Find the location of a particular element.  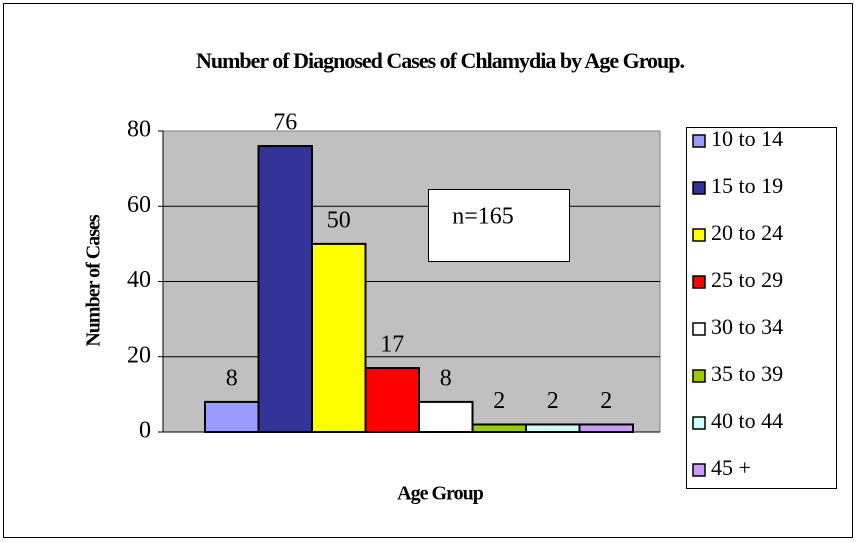

y-tick-label: 80 is located at coordinates (139, 130).